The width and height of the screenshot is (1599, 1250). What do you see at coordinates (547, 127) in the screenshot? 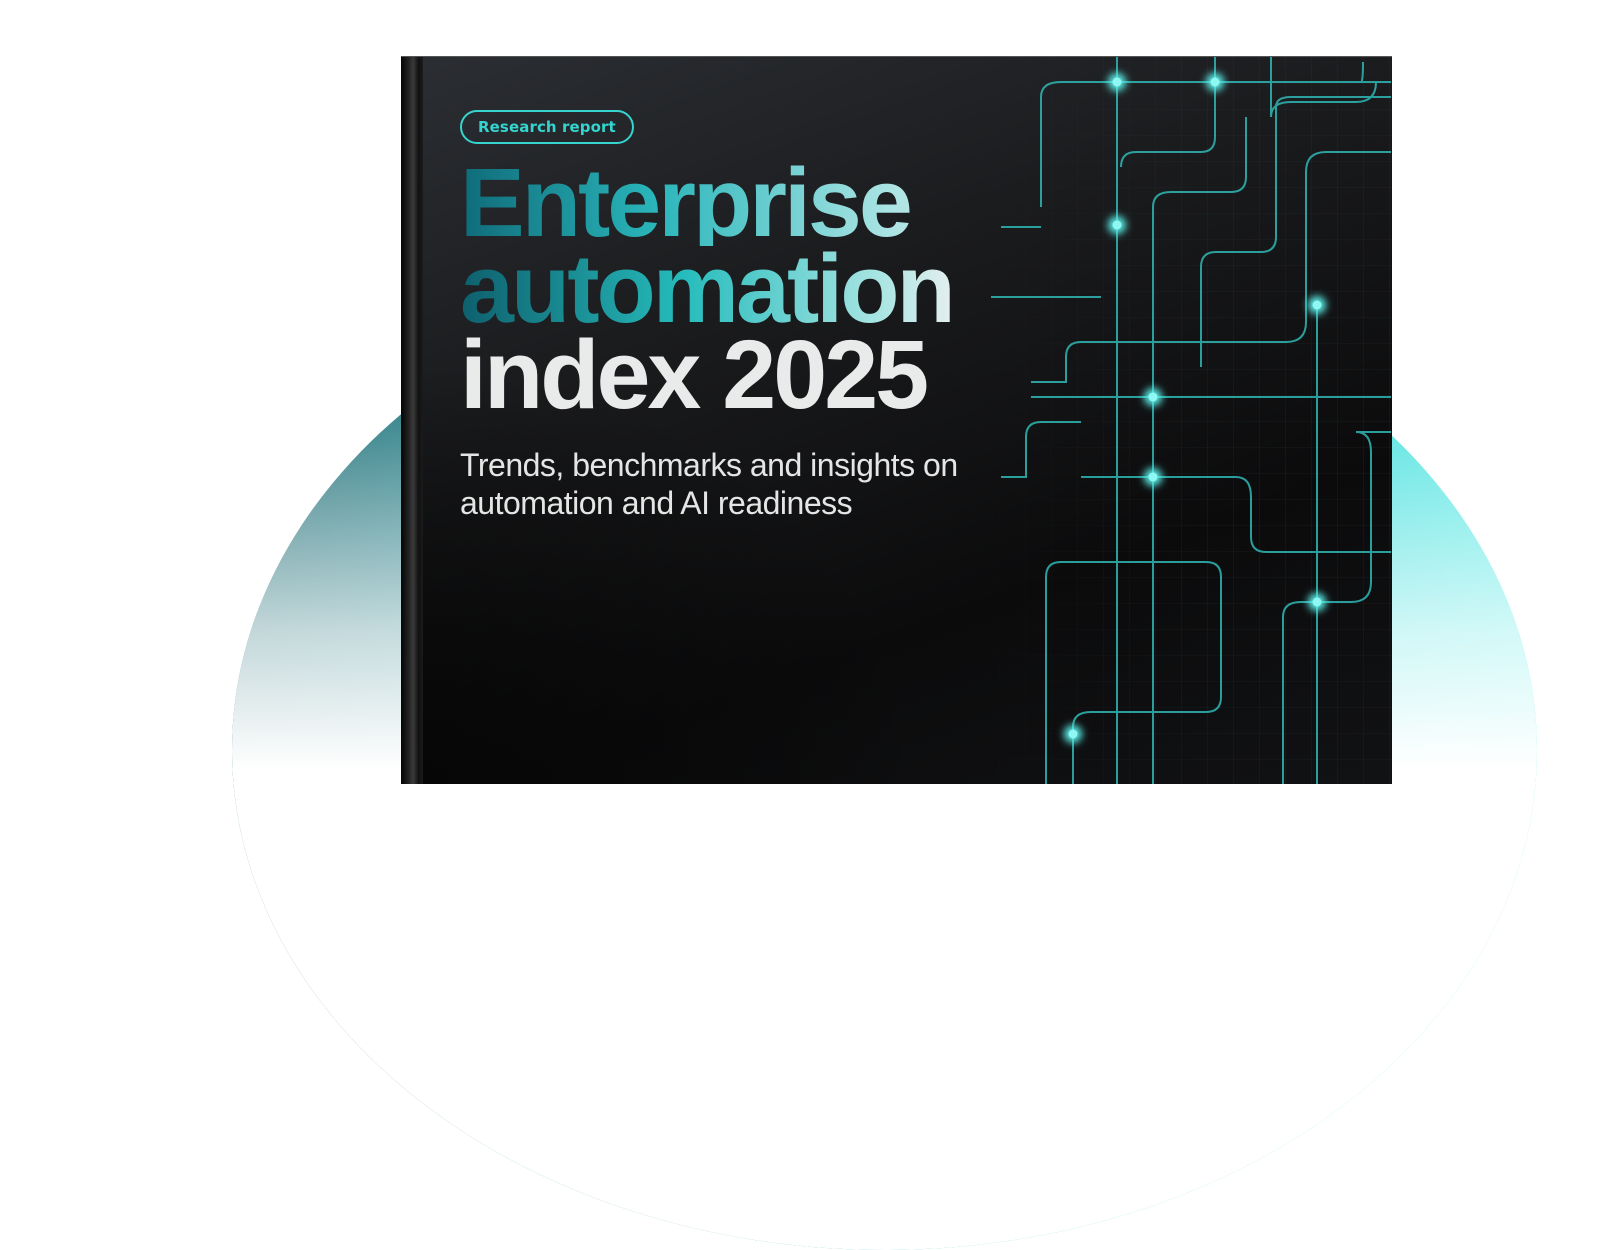
I see `research-report-badge: Research report` at bounding box center [547, 127].